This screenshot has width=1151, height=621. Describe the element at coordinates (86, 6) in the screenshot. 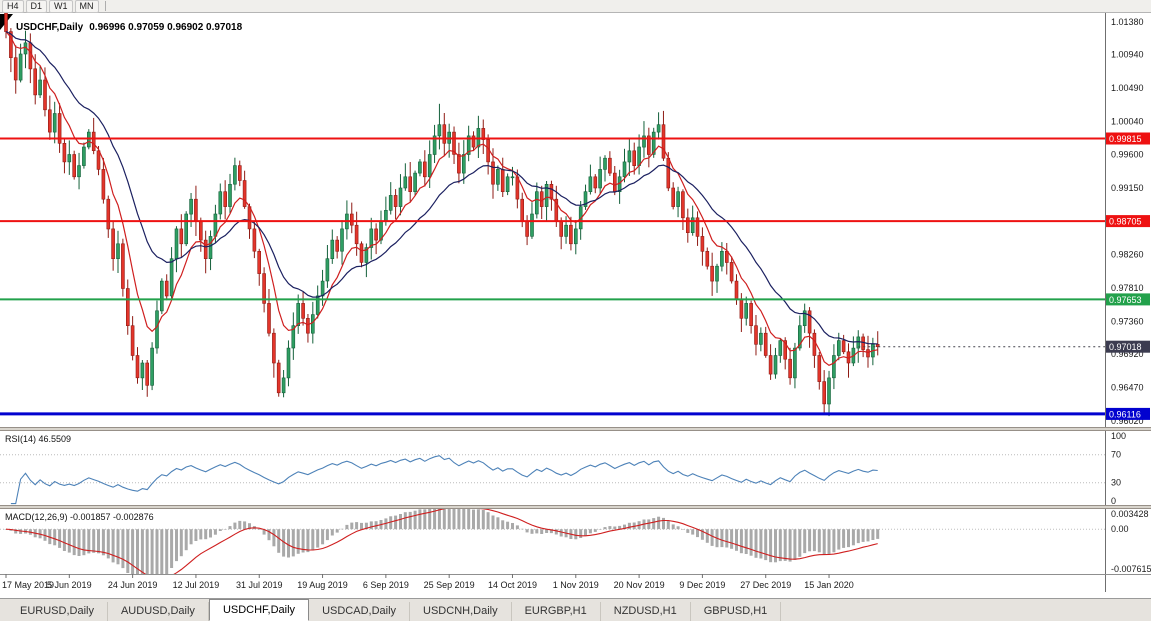

I see `tf-button-mn: MN` at that location.